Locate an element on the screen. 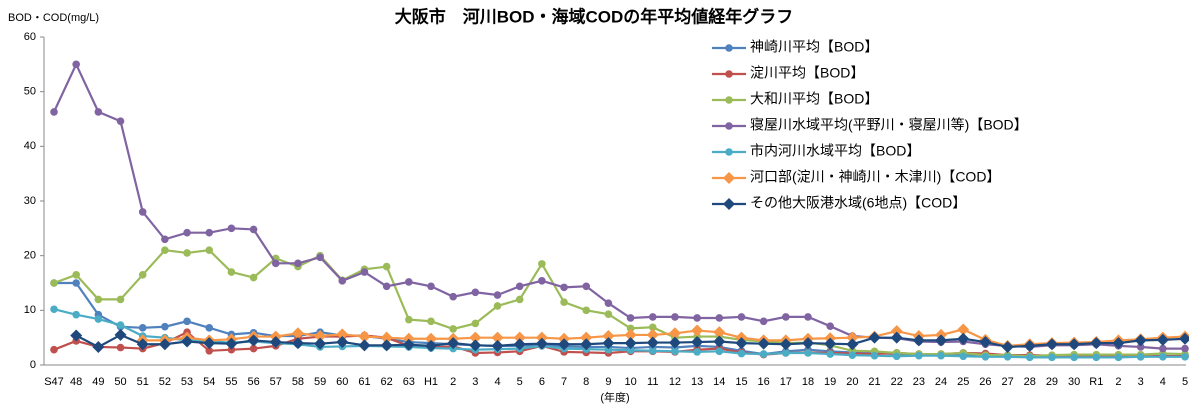  x-tick-label: 21 is located at coordinates (874, 382).